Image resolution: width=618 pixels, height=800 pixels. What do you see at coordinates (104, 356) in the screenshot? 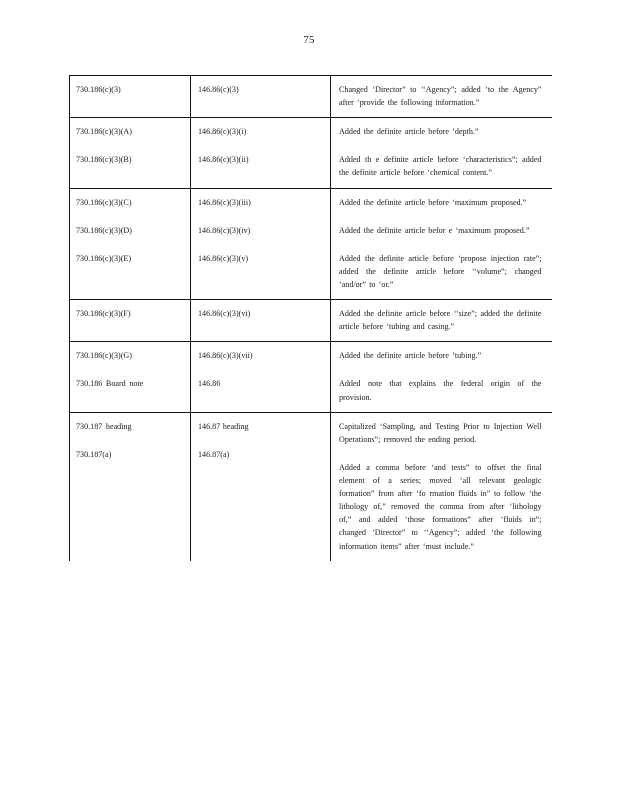
I see `state-citation: 730.186(c)(3)(G)` at bounding box center [104, 356].